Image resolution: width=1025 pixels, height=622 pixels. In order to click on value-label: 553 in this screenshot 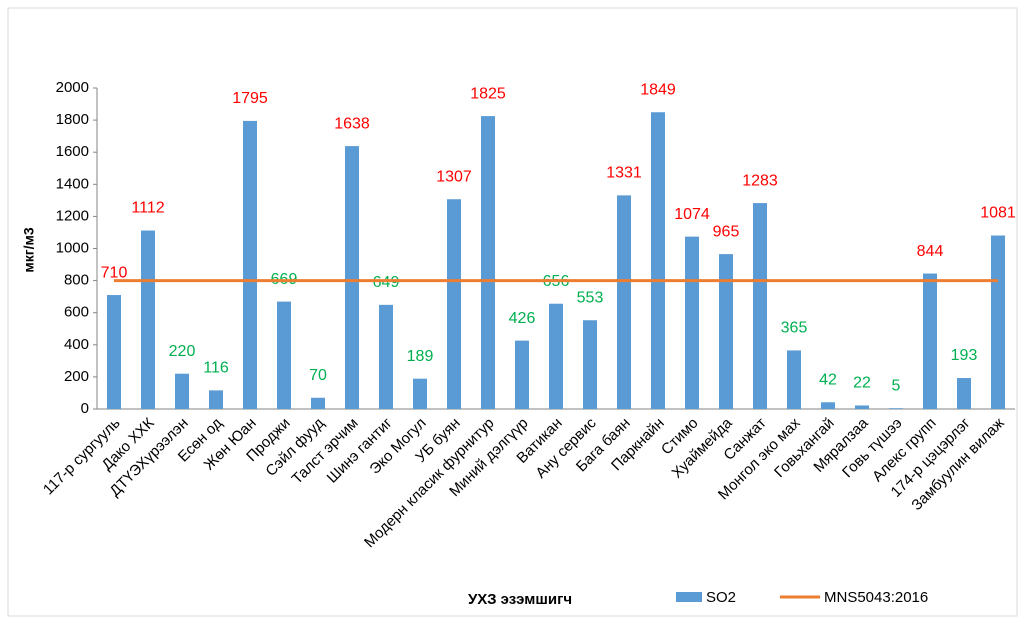, I will do `click(590, 297)`.